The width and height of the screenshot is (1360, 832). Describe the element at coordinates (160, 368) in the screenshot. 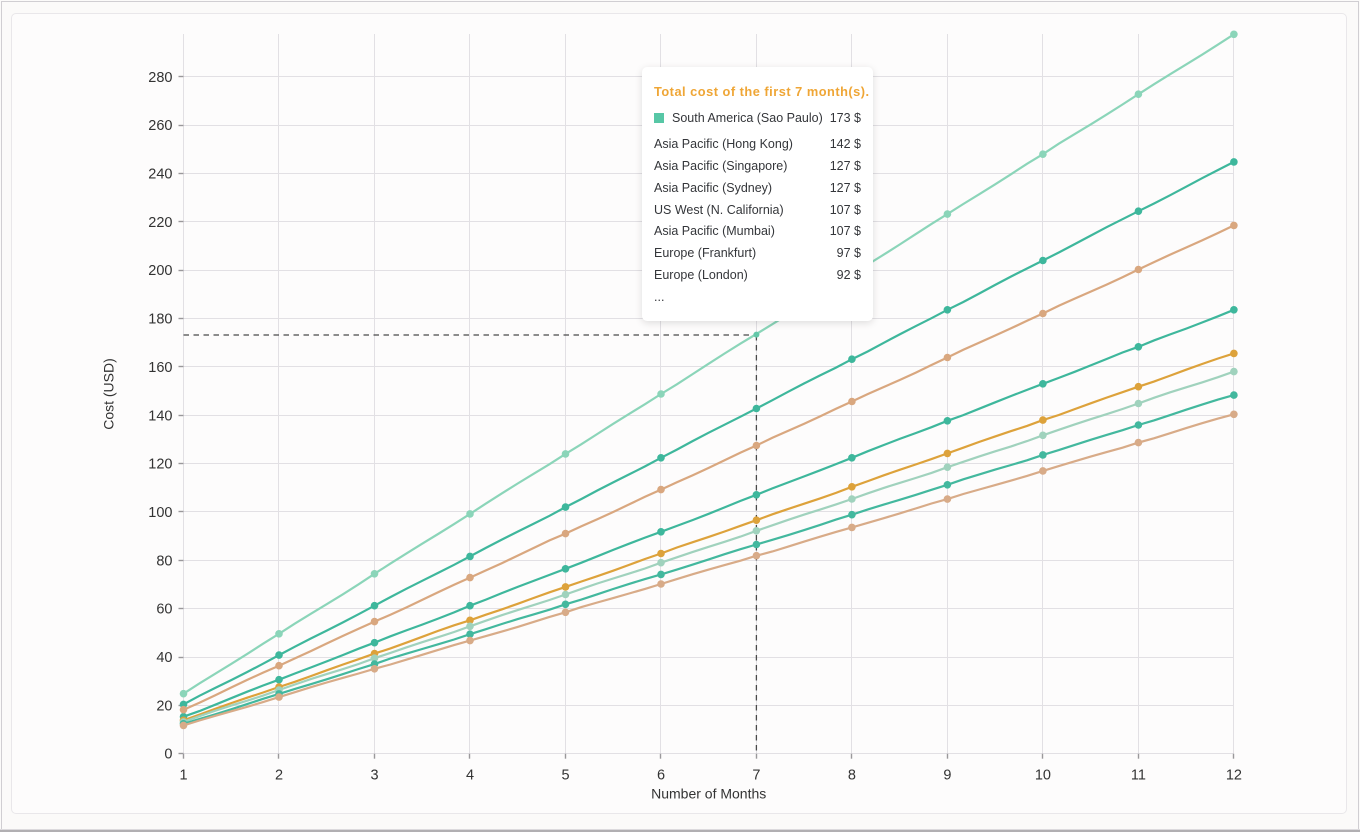

I see `svg-text: 160` at that location.